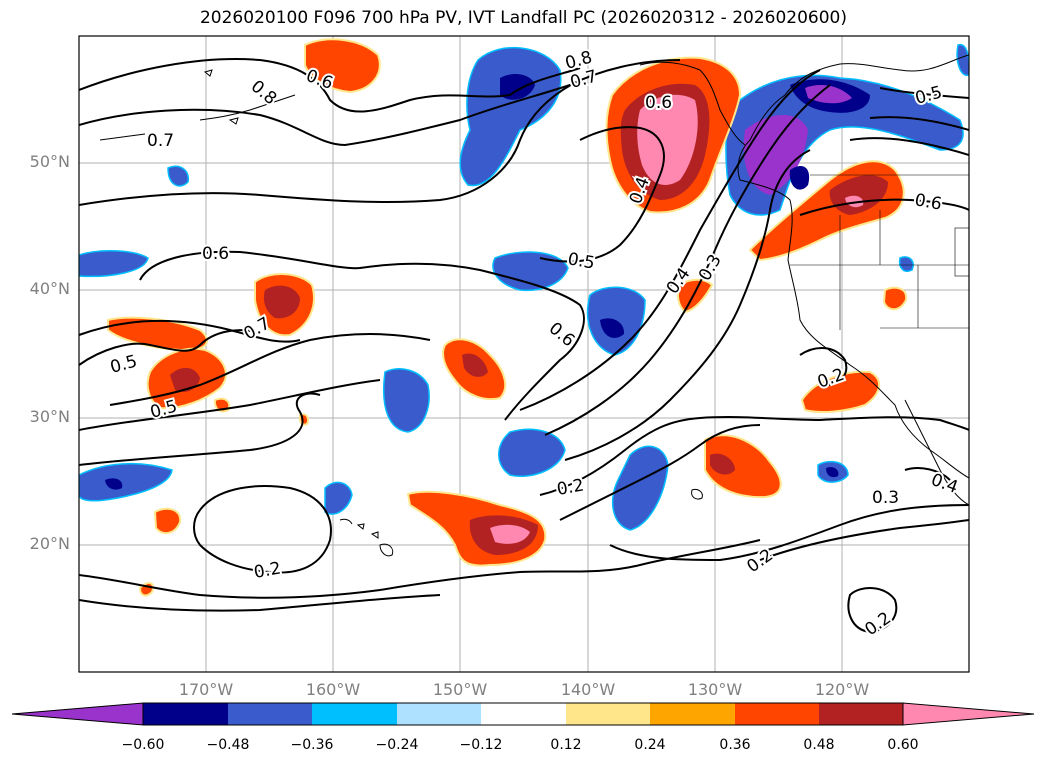 This screenshot has height=765, width=1047. What do you see at coordinates (397, 745) in the screenshot?
I see `colorbar-tick: −0.24` at bounding box center [397, 745].